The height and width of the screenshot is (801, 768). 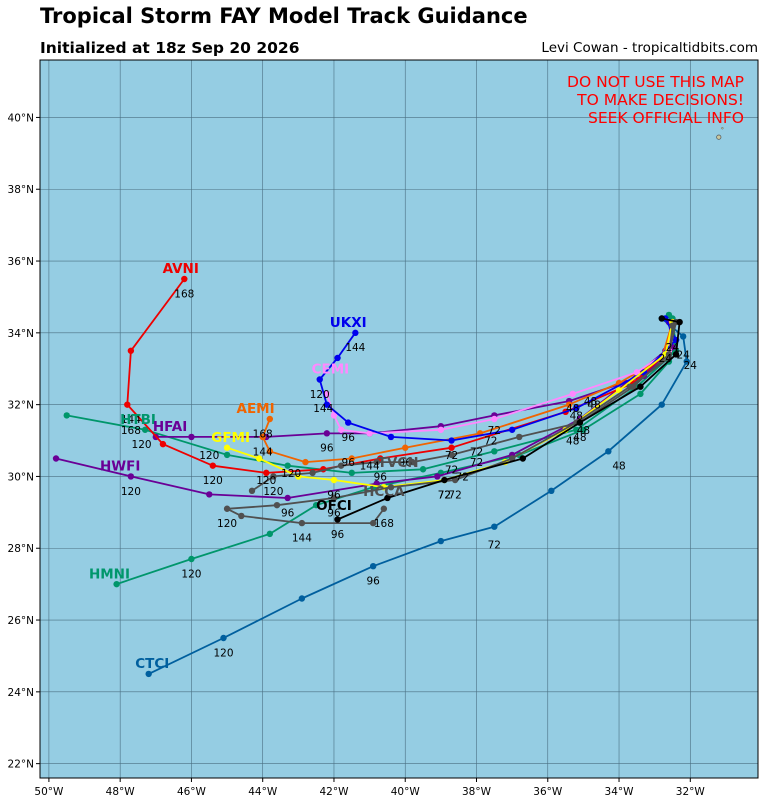 I want to click on lat-tick-label: 24°N, so click(x=21, y=693).